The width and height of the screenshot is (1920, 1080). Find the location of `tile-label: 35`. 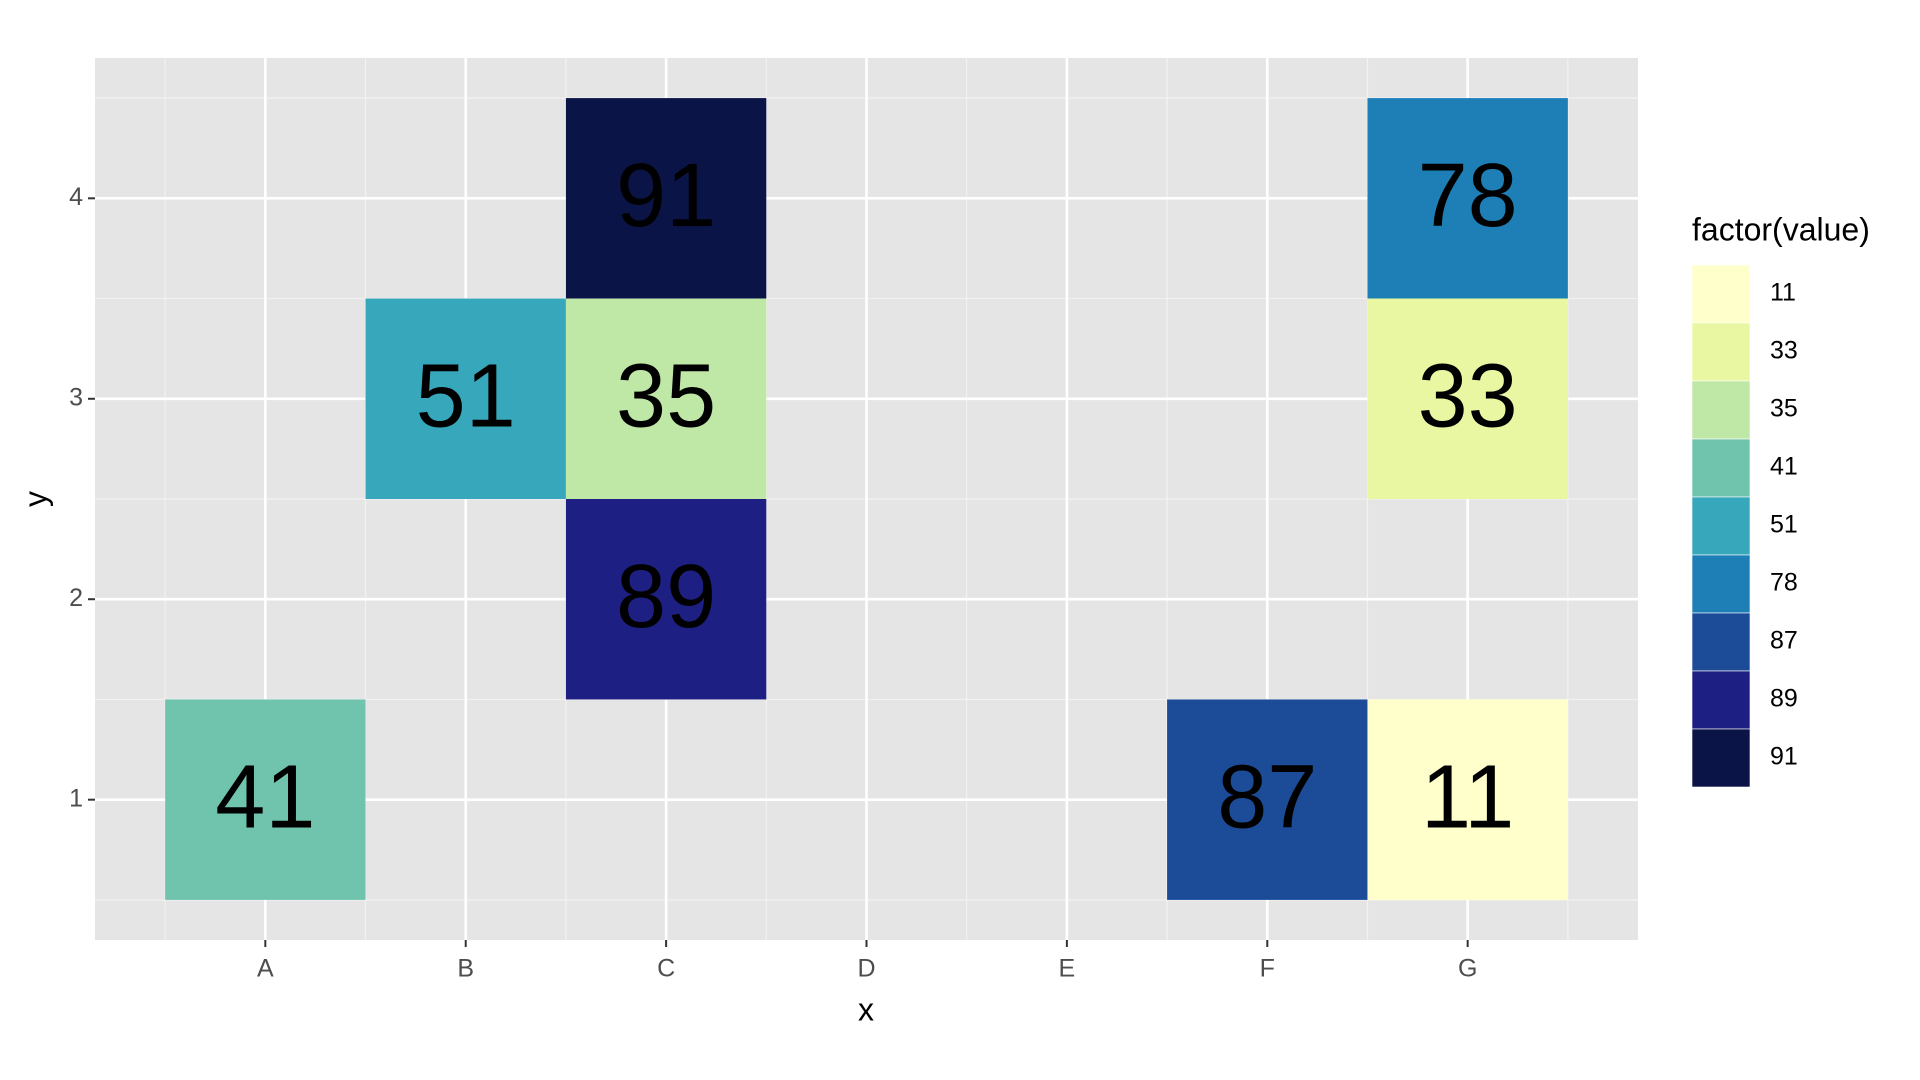

tile-label: 35 is located at coordinates (666, 397).